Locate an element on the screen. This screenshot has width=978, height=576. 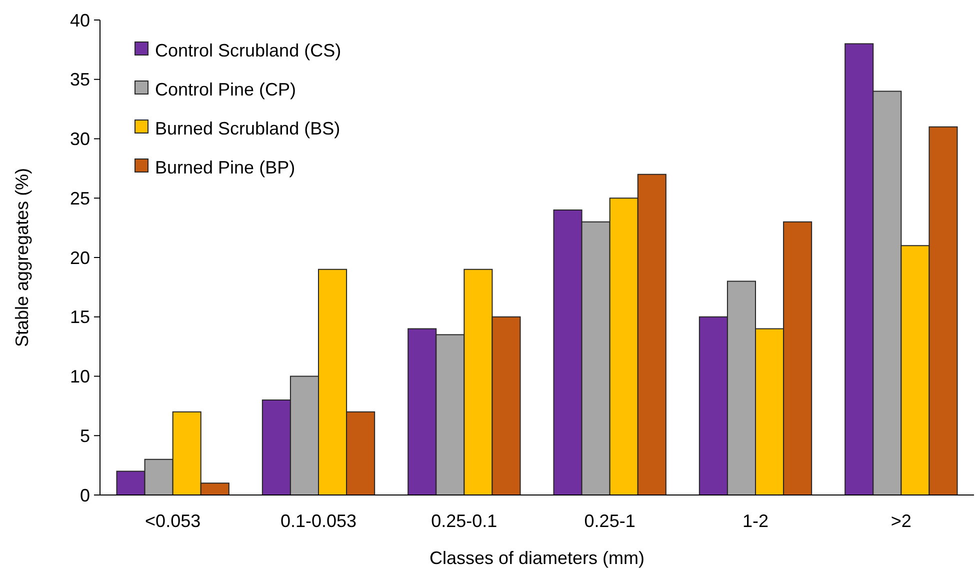
x-tick-label: 1-2 is located at coordinates (755, 521).